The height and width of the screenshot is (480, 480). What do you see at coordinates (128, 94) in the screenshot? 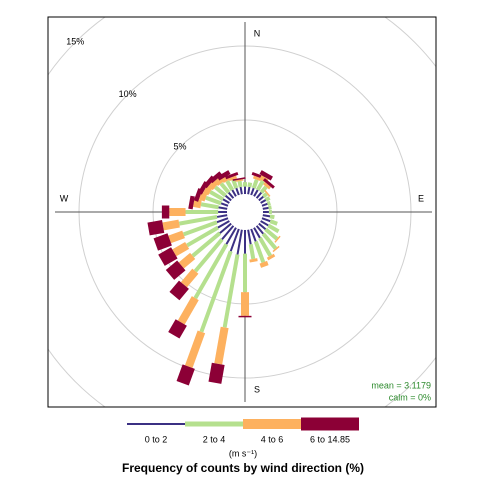
I see `r-tick-label: 10%` at bounding box center [128, 94].